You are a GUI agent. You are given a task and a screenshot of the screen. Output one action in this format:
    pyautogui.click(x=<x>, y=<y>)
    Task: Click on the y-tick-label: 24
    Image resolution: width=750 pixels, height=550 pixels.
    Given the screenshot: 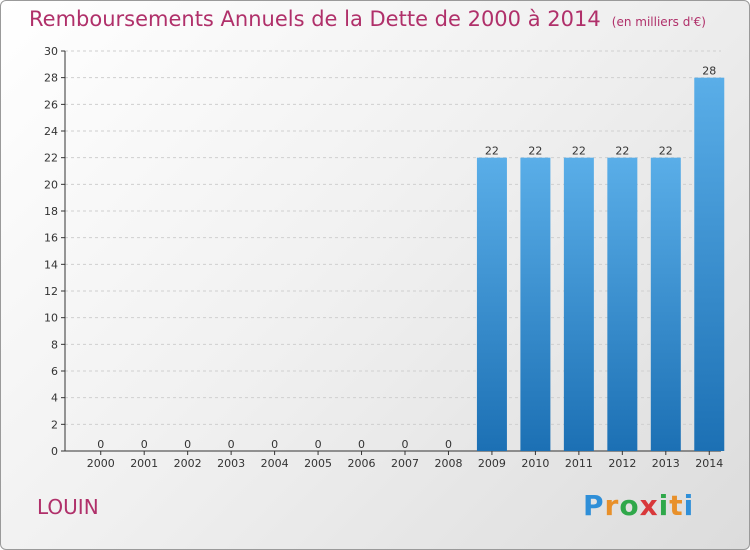 What is the action you would take?
    pyautogui.click(x=51, y=131)
    